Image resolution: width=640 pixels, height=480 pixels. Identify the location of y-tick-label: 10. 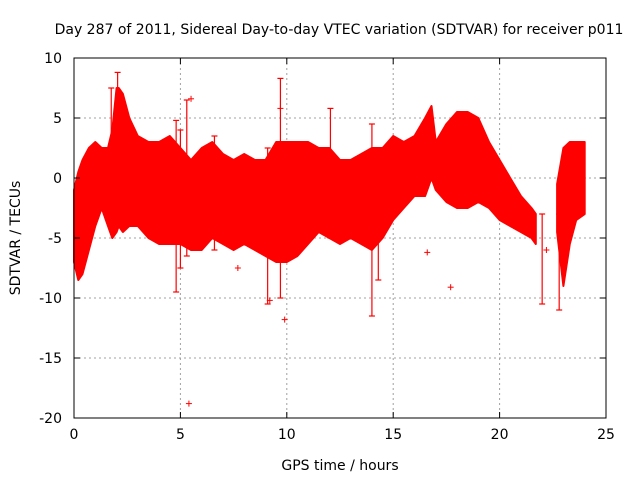
(53, 59).